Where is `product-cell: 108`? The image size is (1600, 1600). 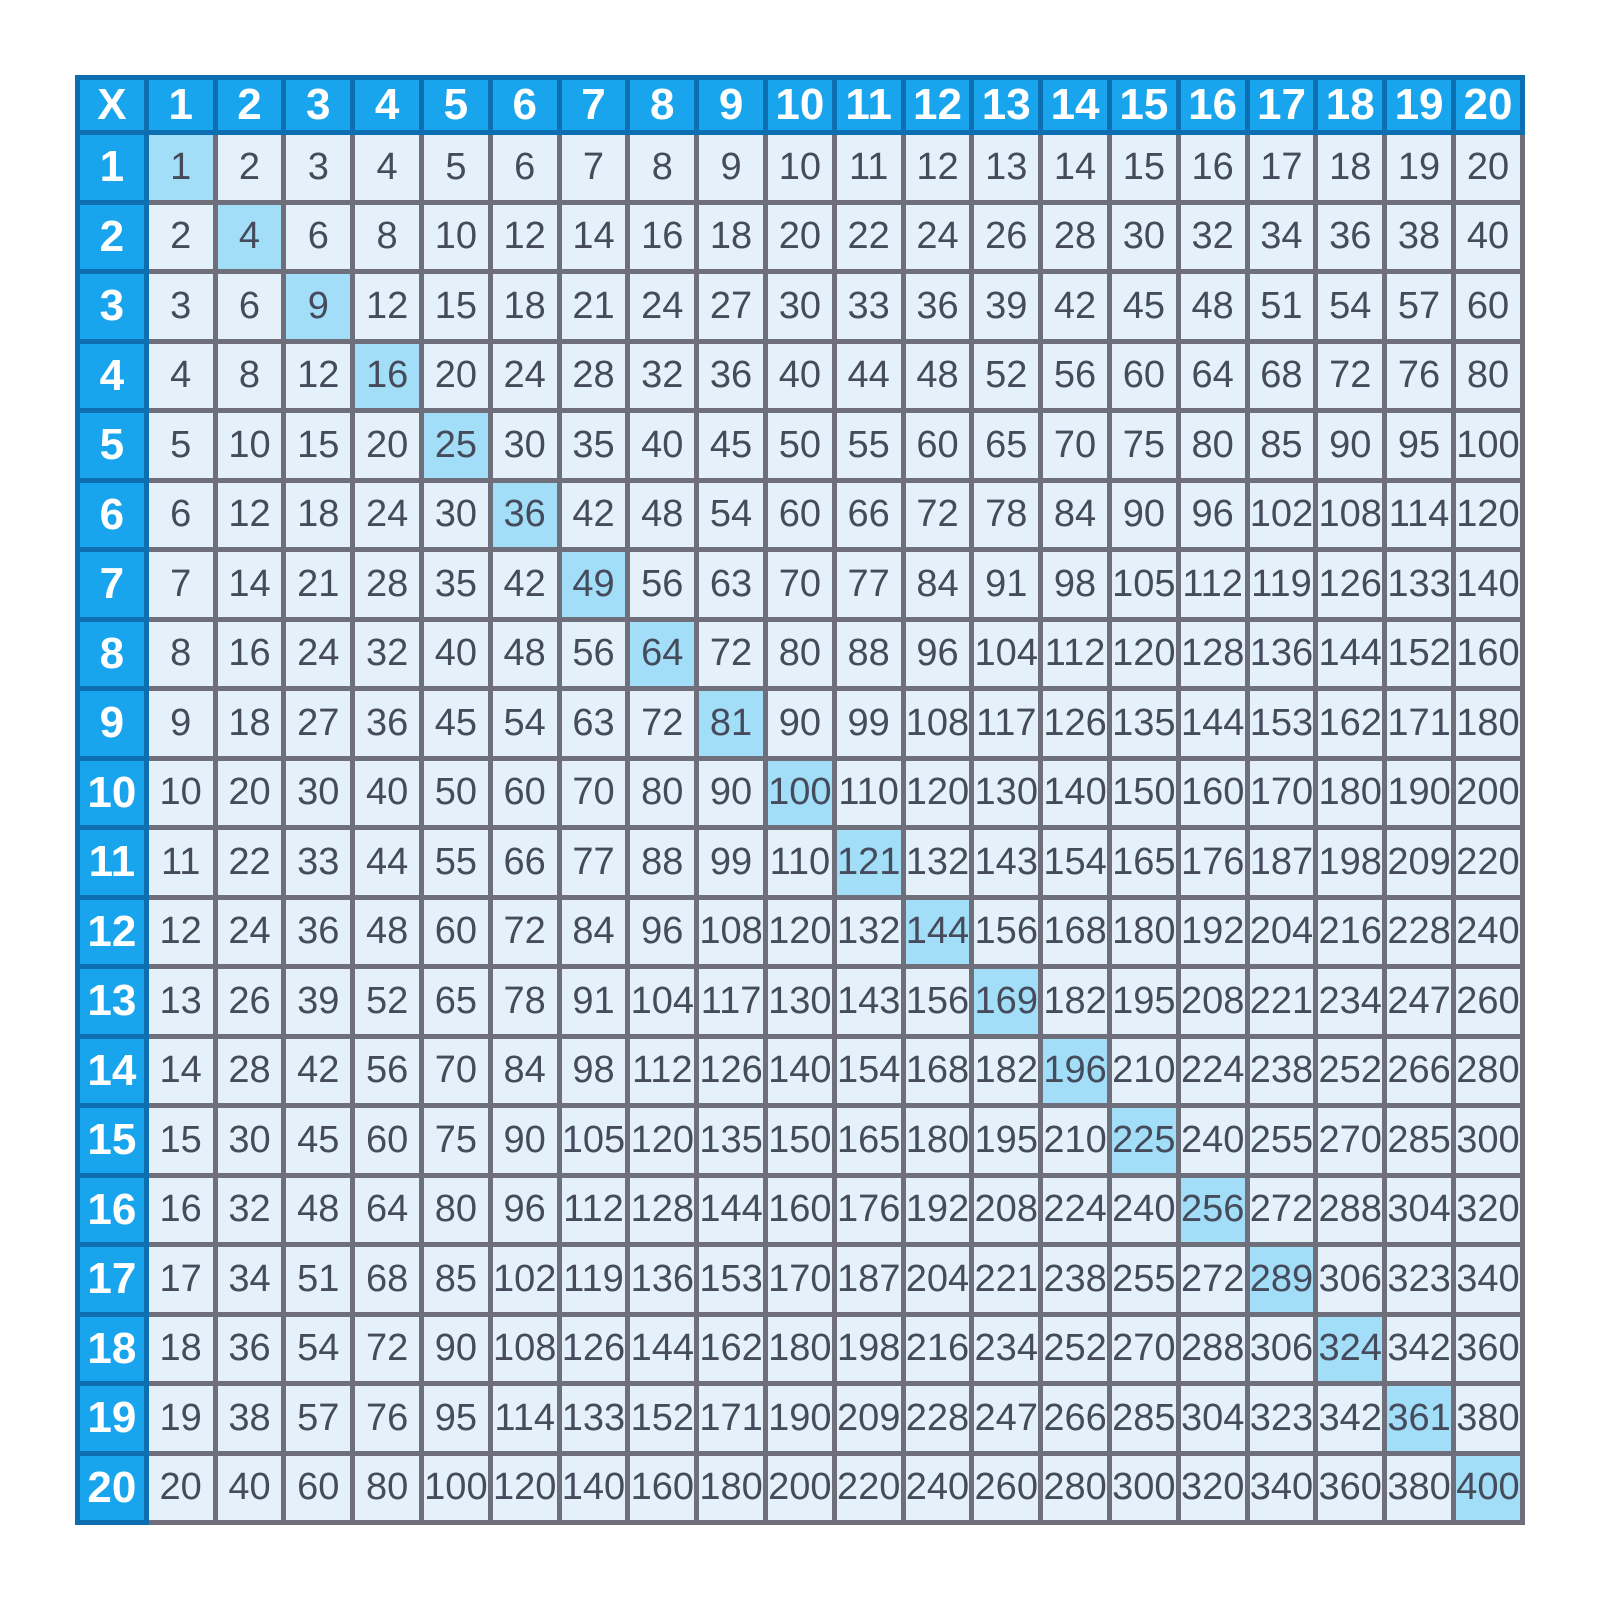 product-cell: 108 is located at coordinates (731, 931).